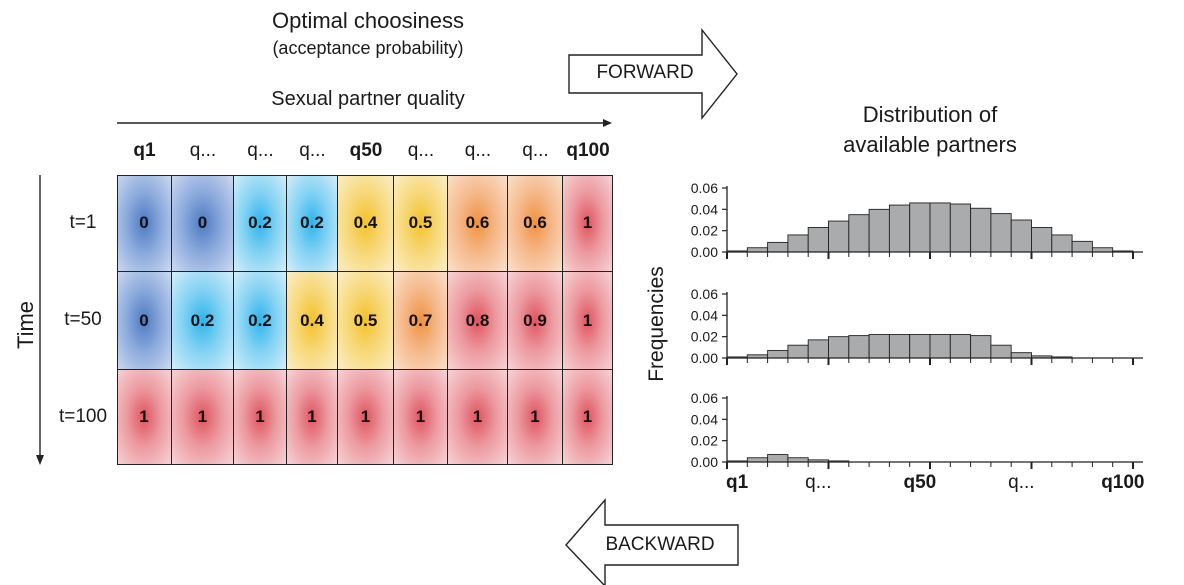  I want to click on distribution-title-line2: available partners, so click(930, 144).